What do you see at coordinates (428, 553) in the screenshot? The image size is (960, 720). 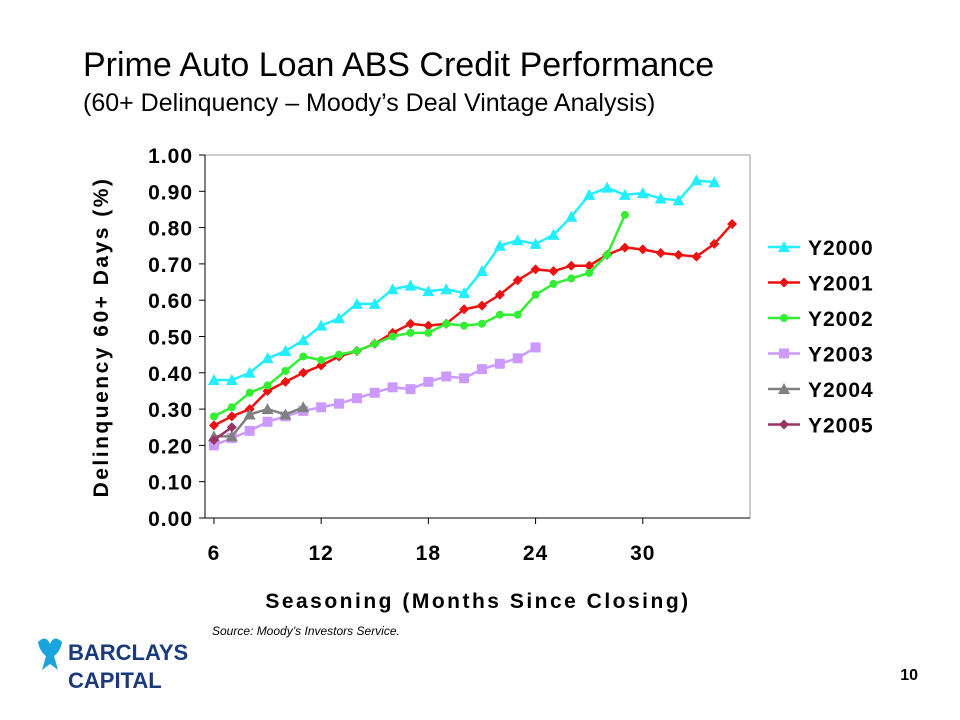 I see `x-tick-label: 18` at bounding box center [428, 553].